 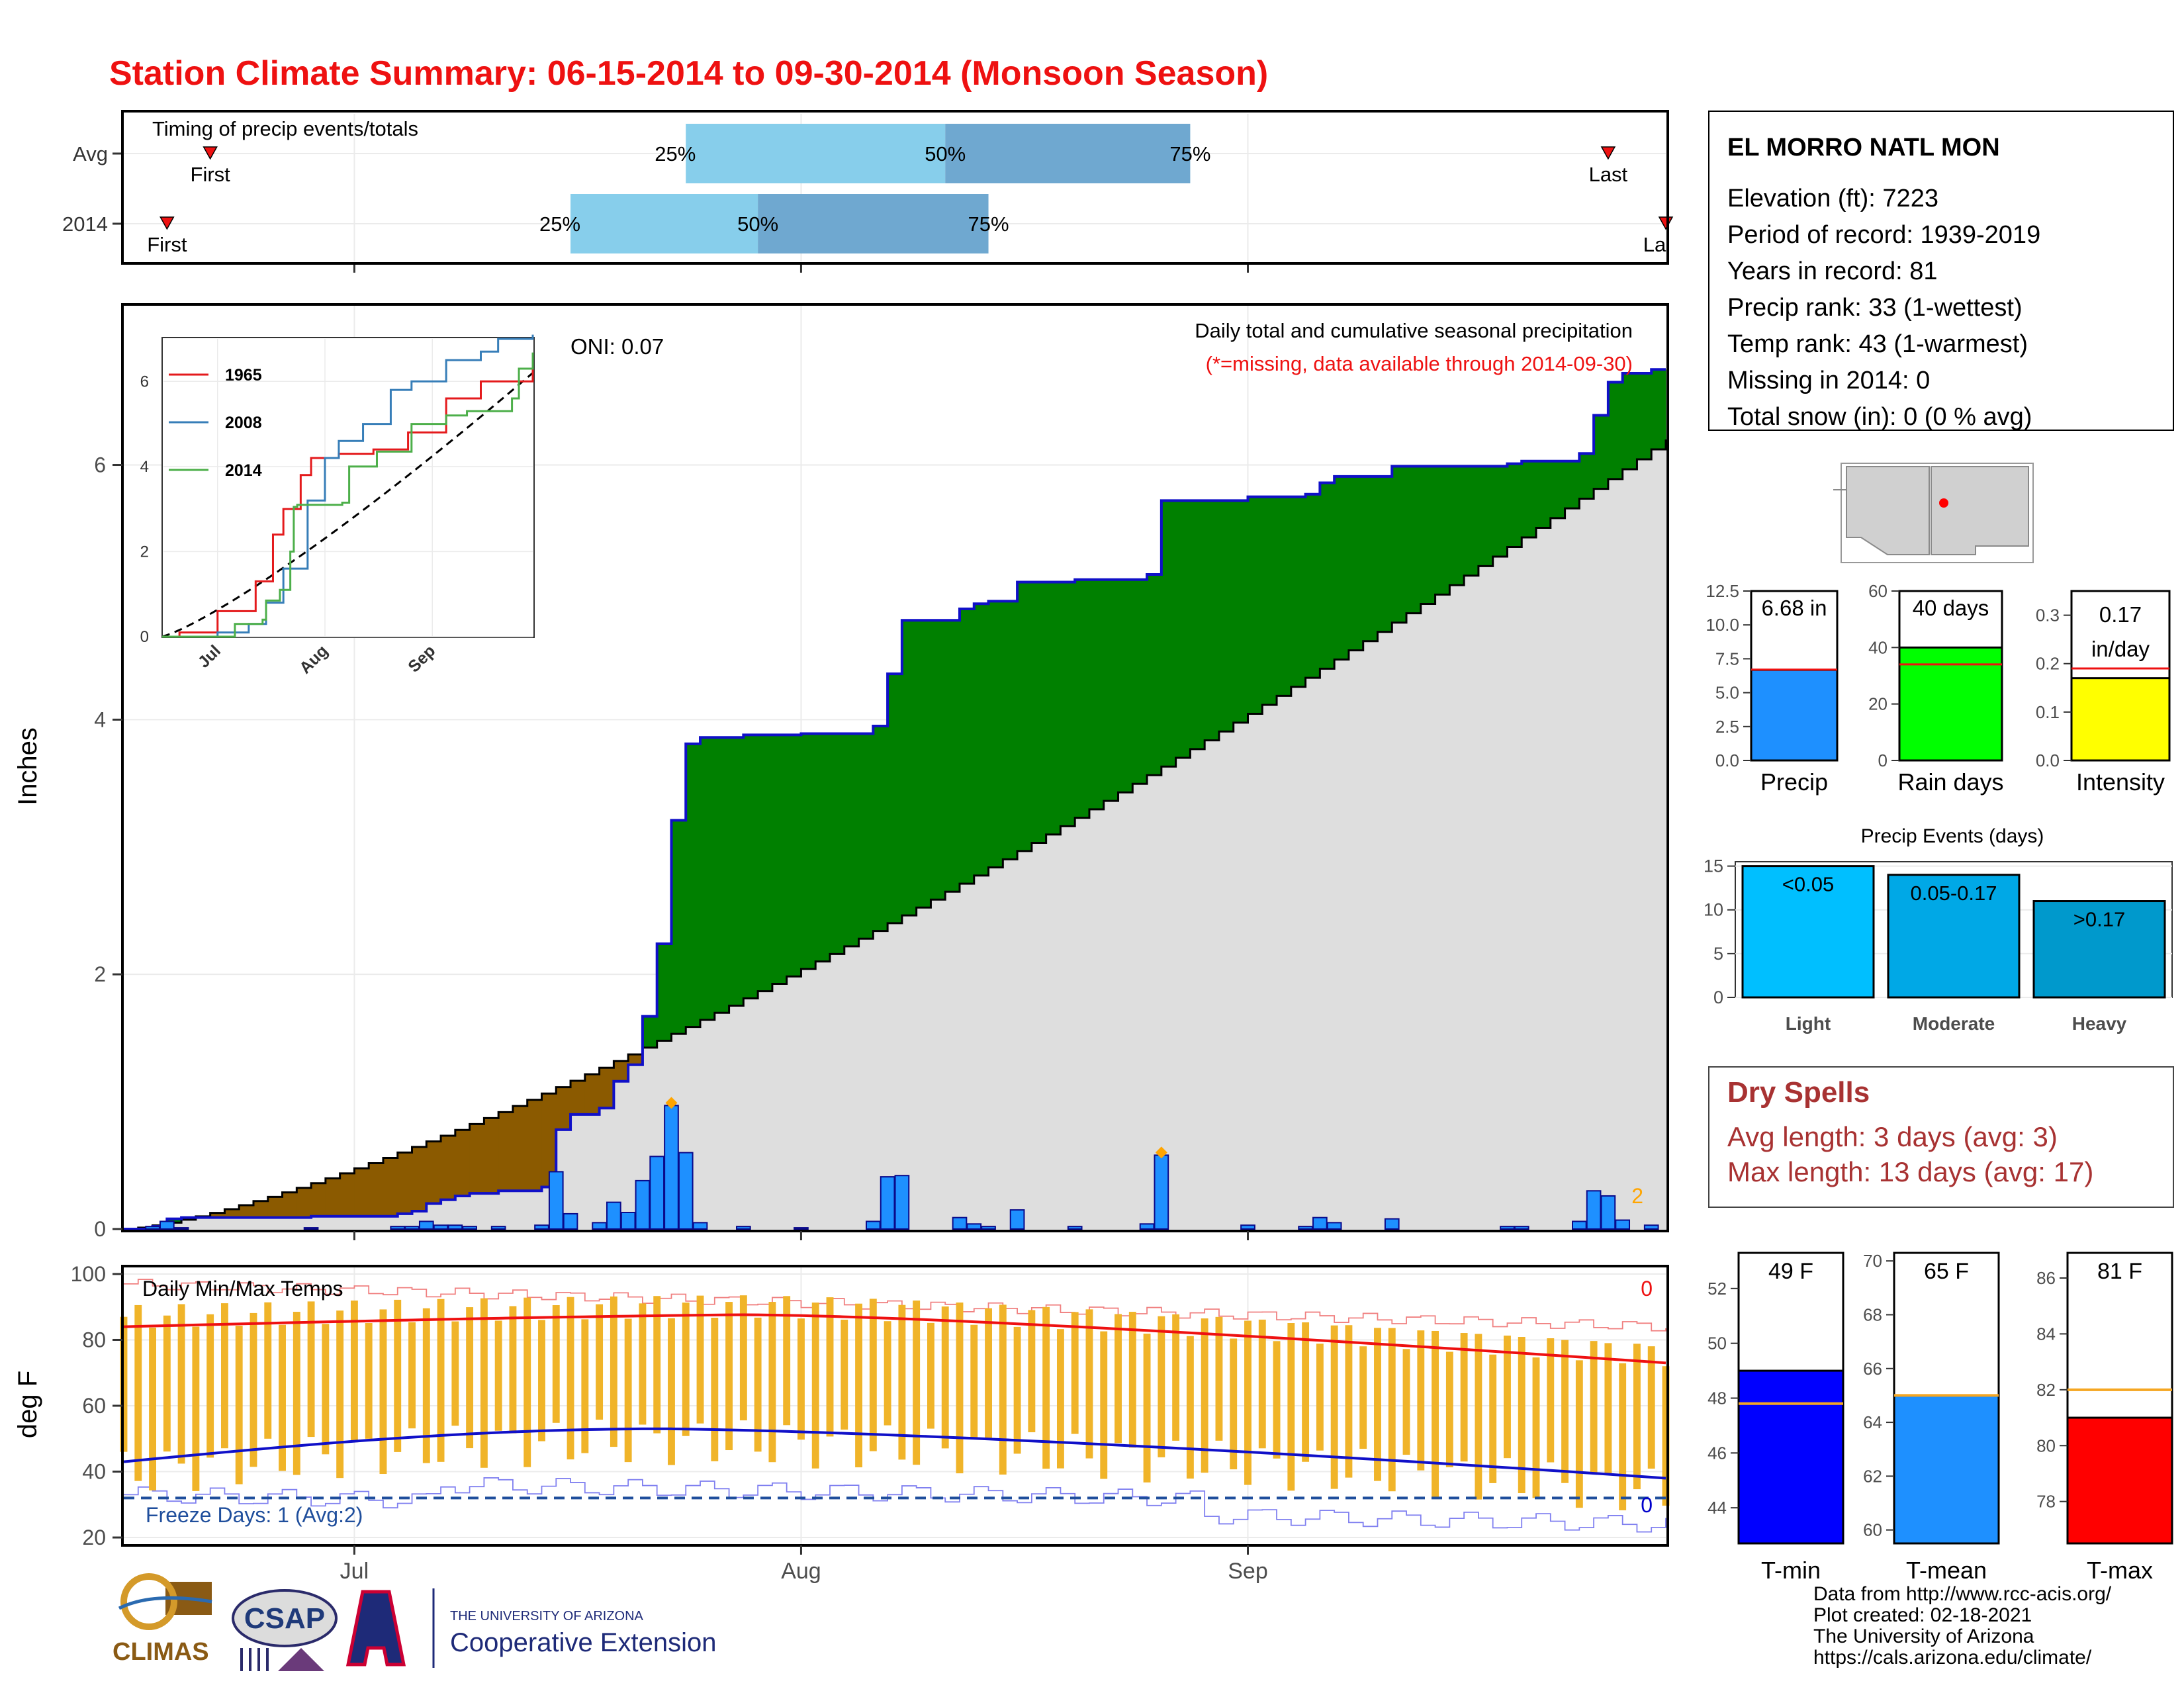 What do you see at coordinates (2099, 920) in the screenshot?
I see `events-bar-label: >0.17` at bounding box center [2099, 920].